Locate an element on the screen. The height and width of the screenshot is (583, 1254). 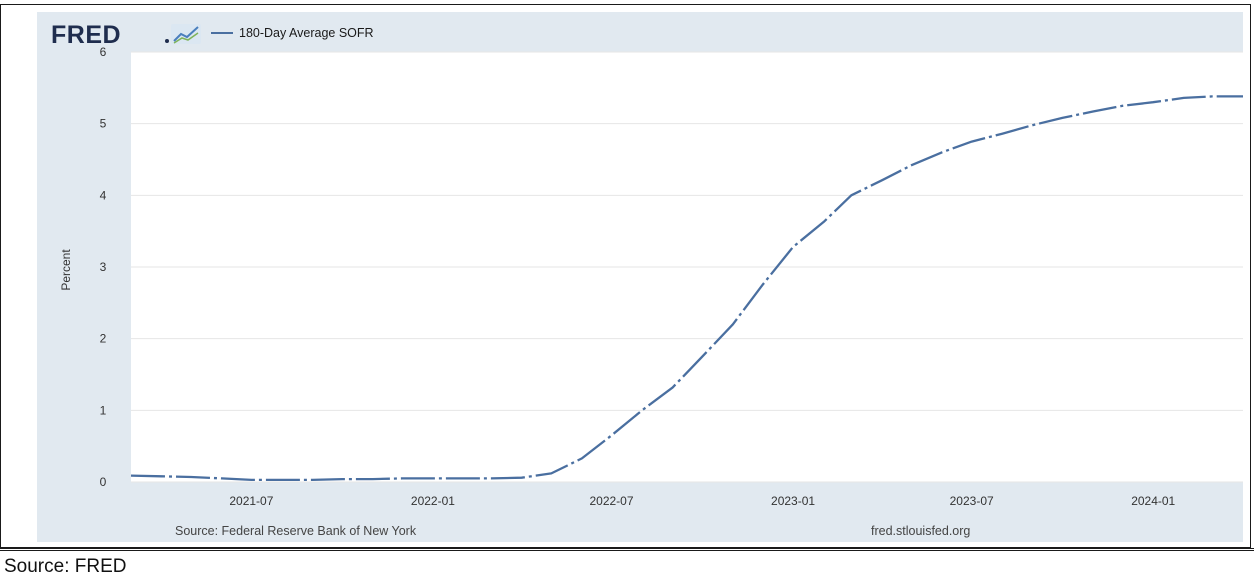
fred-logo-chart-icon is located at coordinates (186, 34).